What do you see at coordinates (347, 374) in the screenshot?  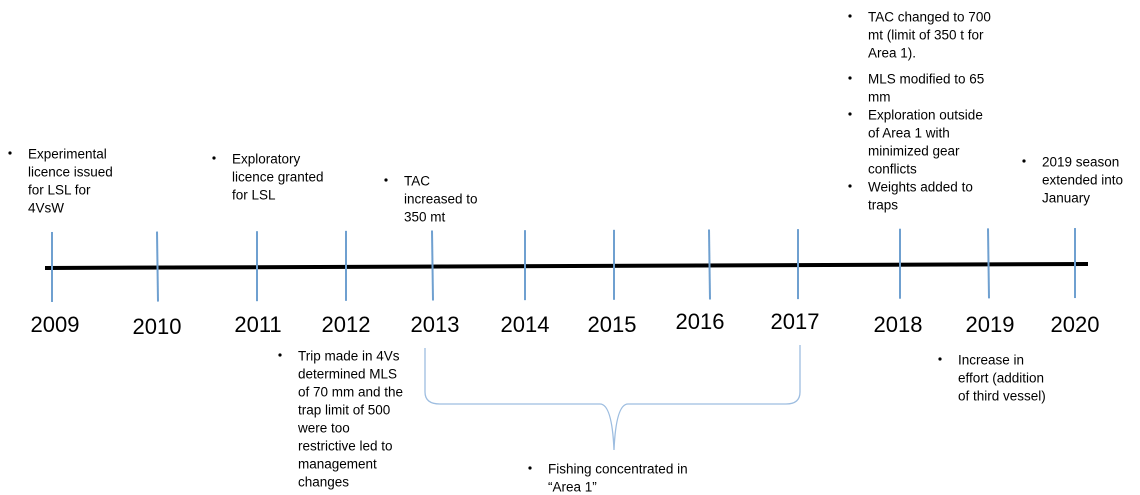 I see `note-line: determined MLS` at bounding box center [347, 374].